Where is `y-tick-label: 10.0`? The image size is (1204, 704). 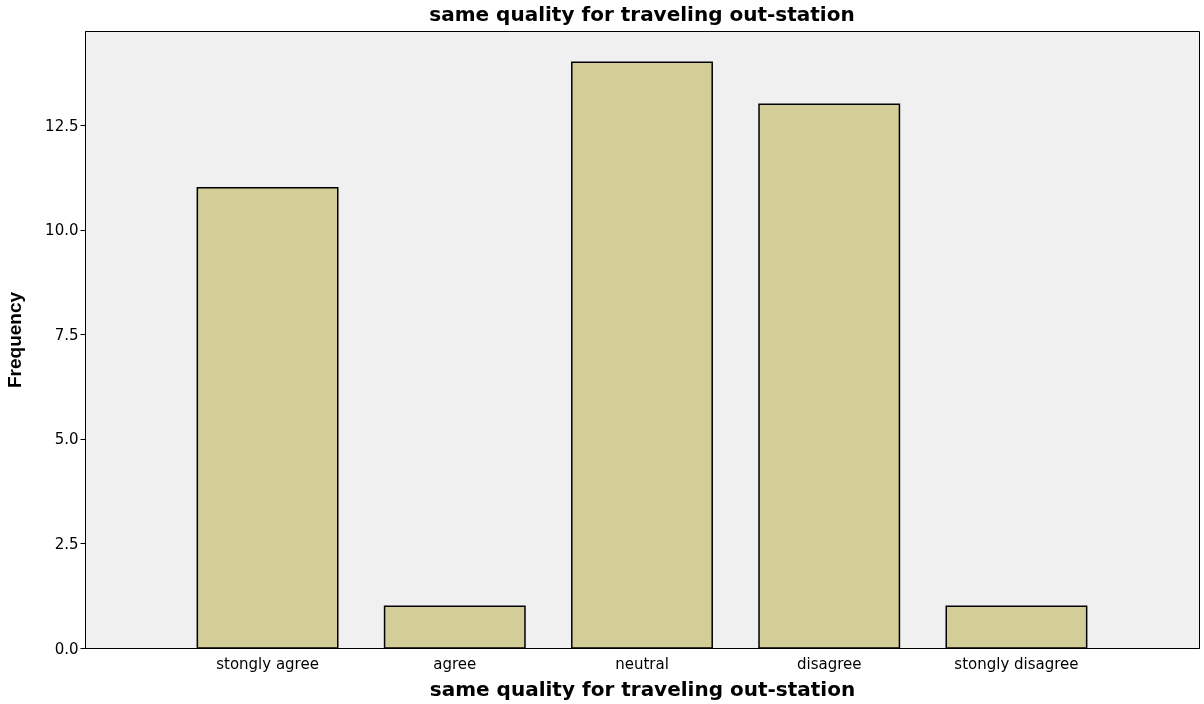 y-tick-label: 10.0 is located at coordinates (62, 230).